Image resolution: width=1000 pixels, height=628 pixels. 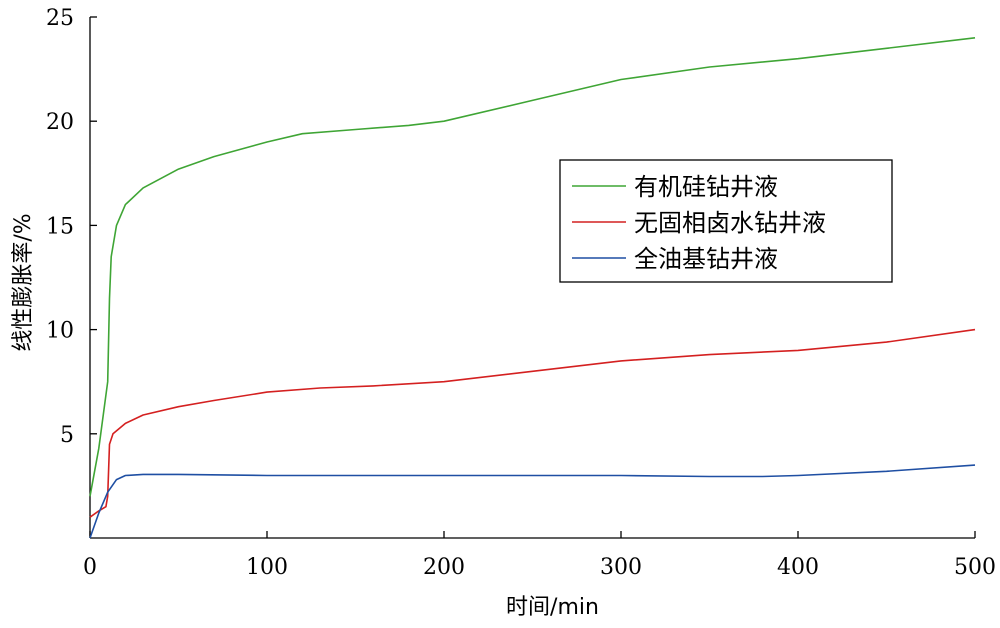 What do you see at coordinates (975, 567) in the screenshot?
I see `x-tick-label: 500` at bounding box center [975, 567].